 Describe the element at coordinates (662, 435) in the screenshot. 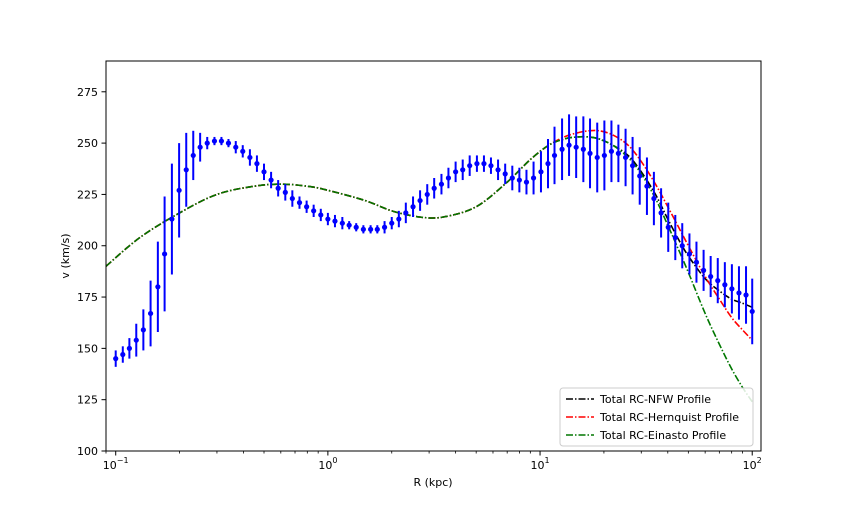

I see `legend-label-einasto: Total RC-Einasto Profile` at that location.